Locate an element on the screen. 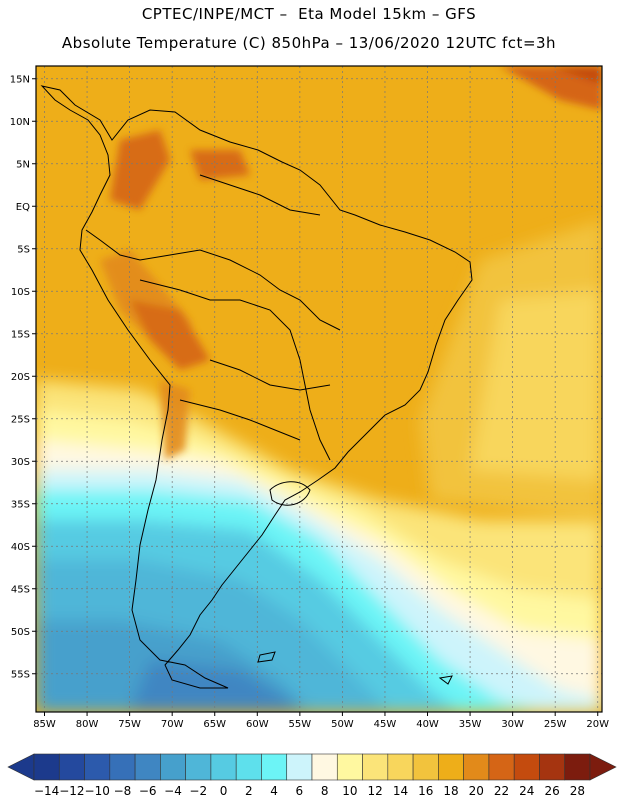  colorbar-label: −8 is located at coordinates (123, 791).